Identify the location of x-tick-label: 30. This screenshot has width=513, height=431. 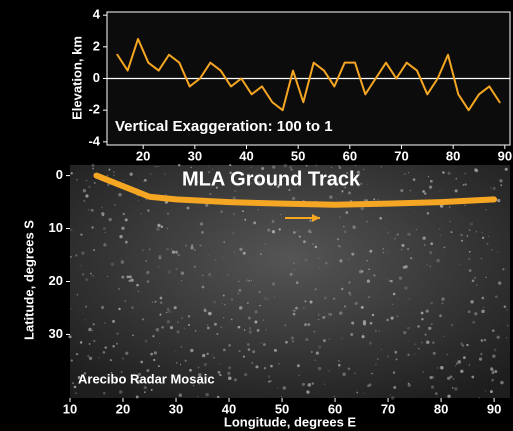
(176, 408).